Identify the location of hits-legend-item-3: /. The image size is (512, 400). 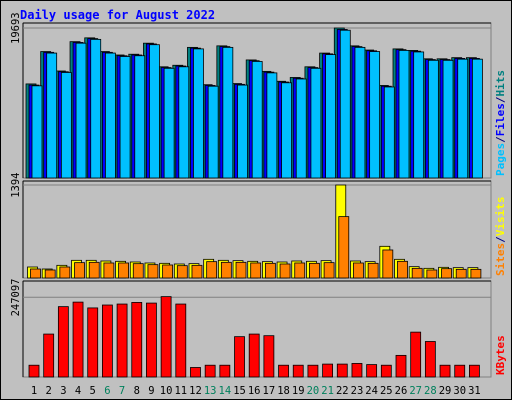
(500, 99).